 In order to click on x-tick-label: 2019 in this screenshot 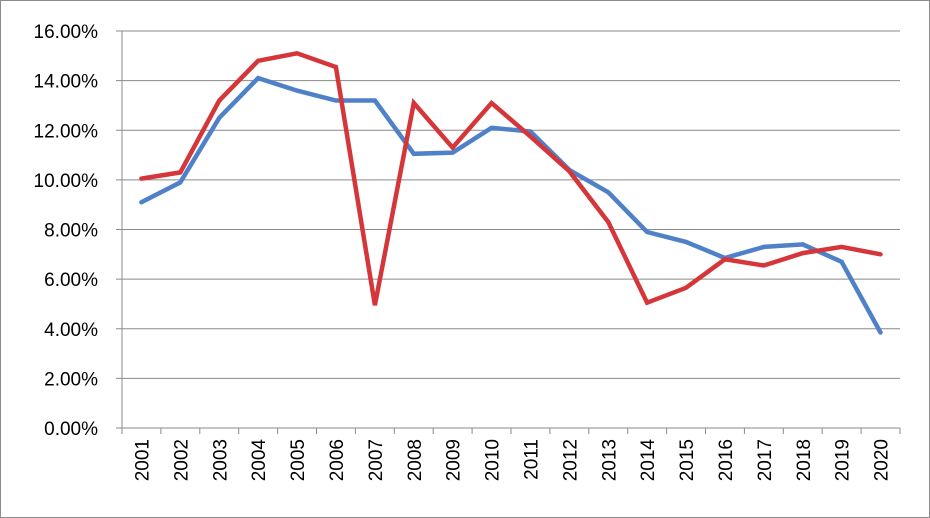, I will do `click(843, 460)`.